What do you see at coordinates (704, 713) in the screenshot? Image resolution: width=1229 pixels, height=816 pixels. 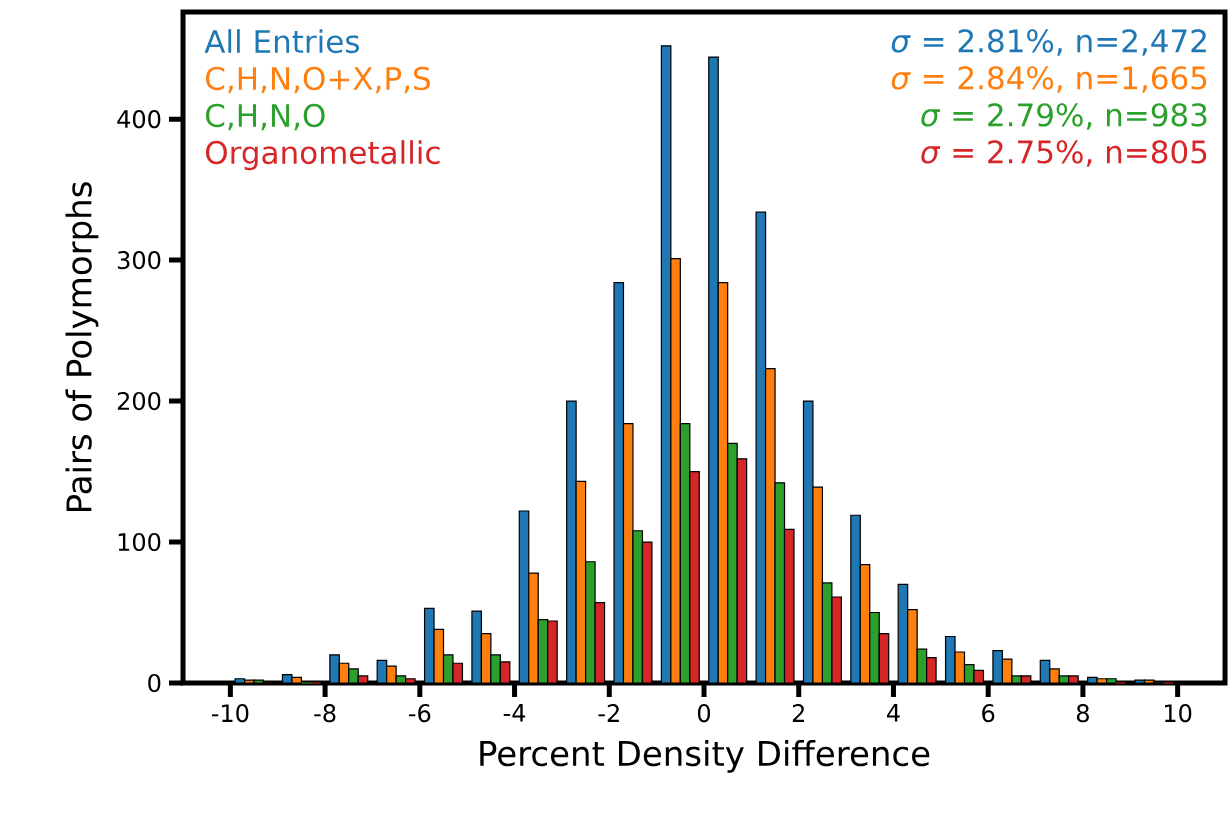 I see `x-tick-label: 0` at bounding box center [704, 713].